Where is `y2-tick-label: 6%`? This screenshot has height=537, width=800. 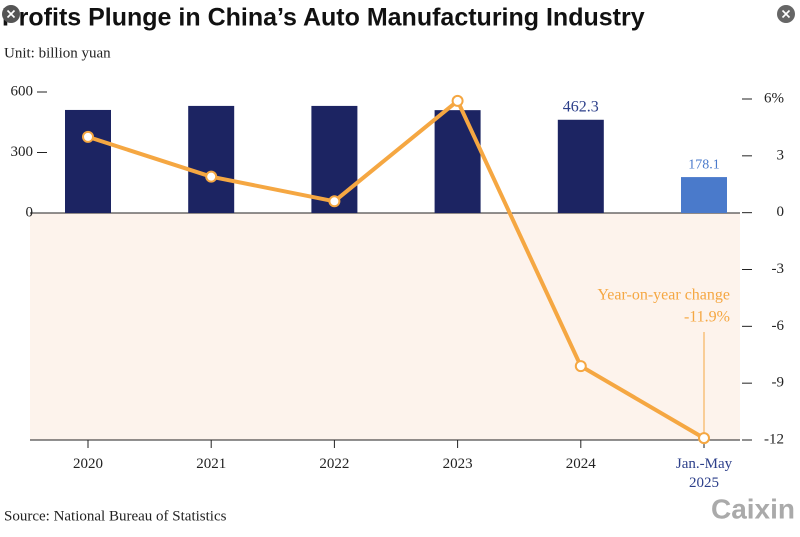
y2-tick-label: 6% is located at coordinates (774, 98).